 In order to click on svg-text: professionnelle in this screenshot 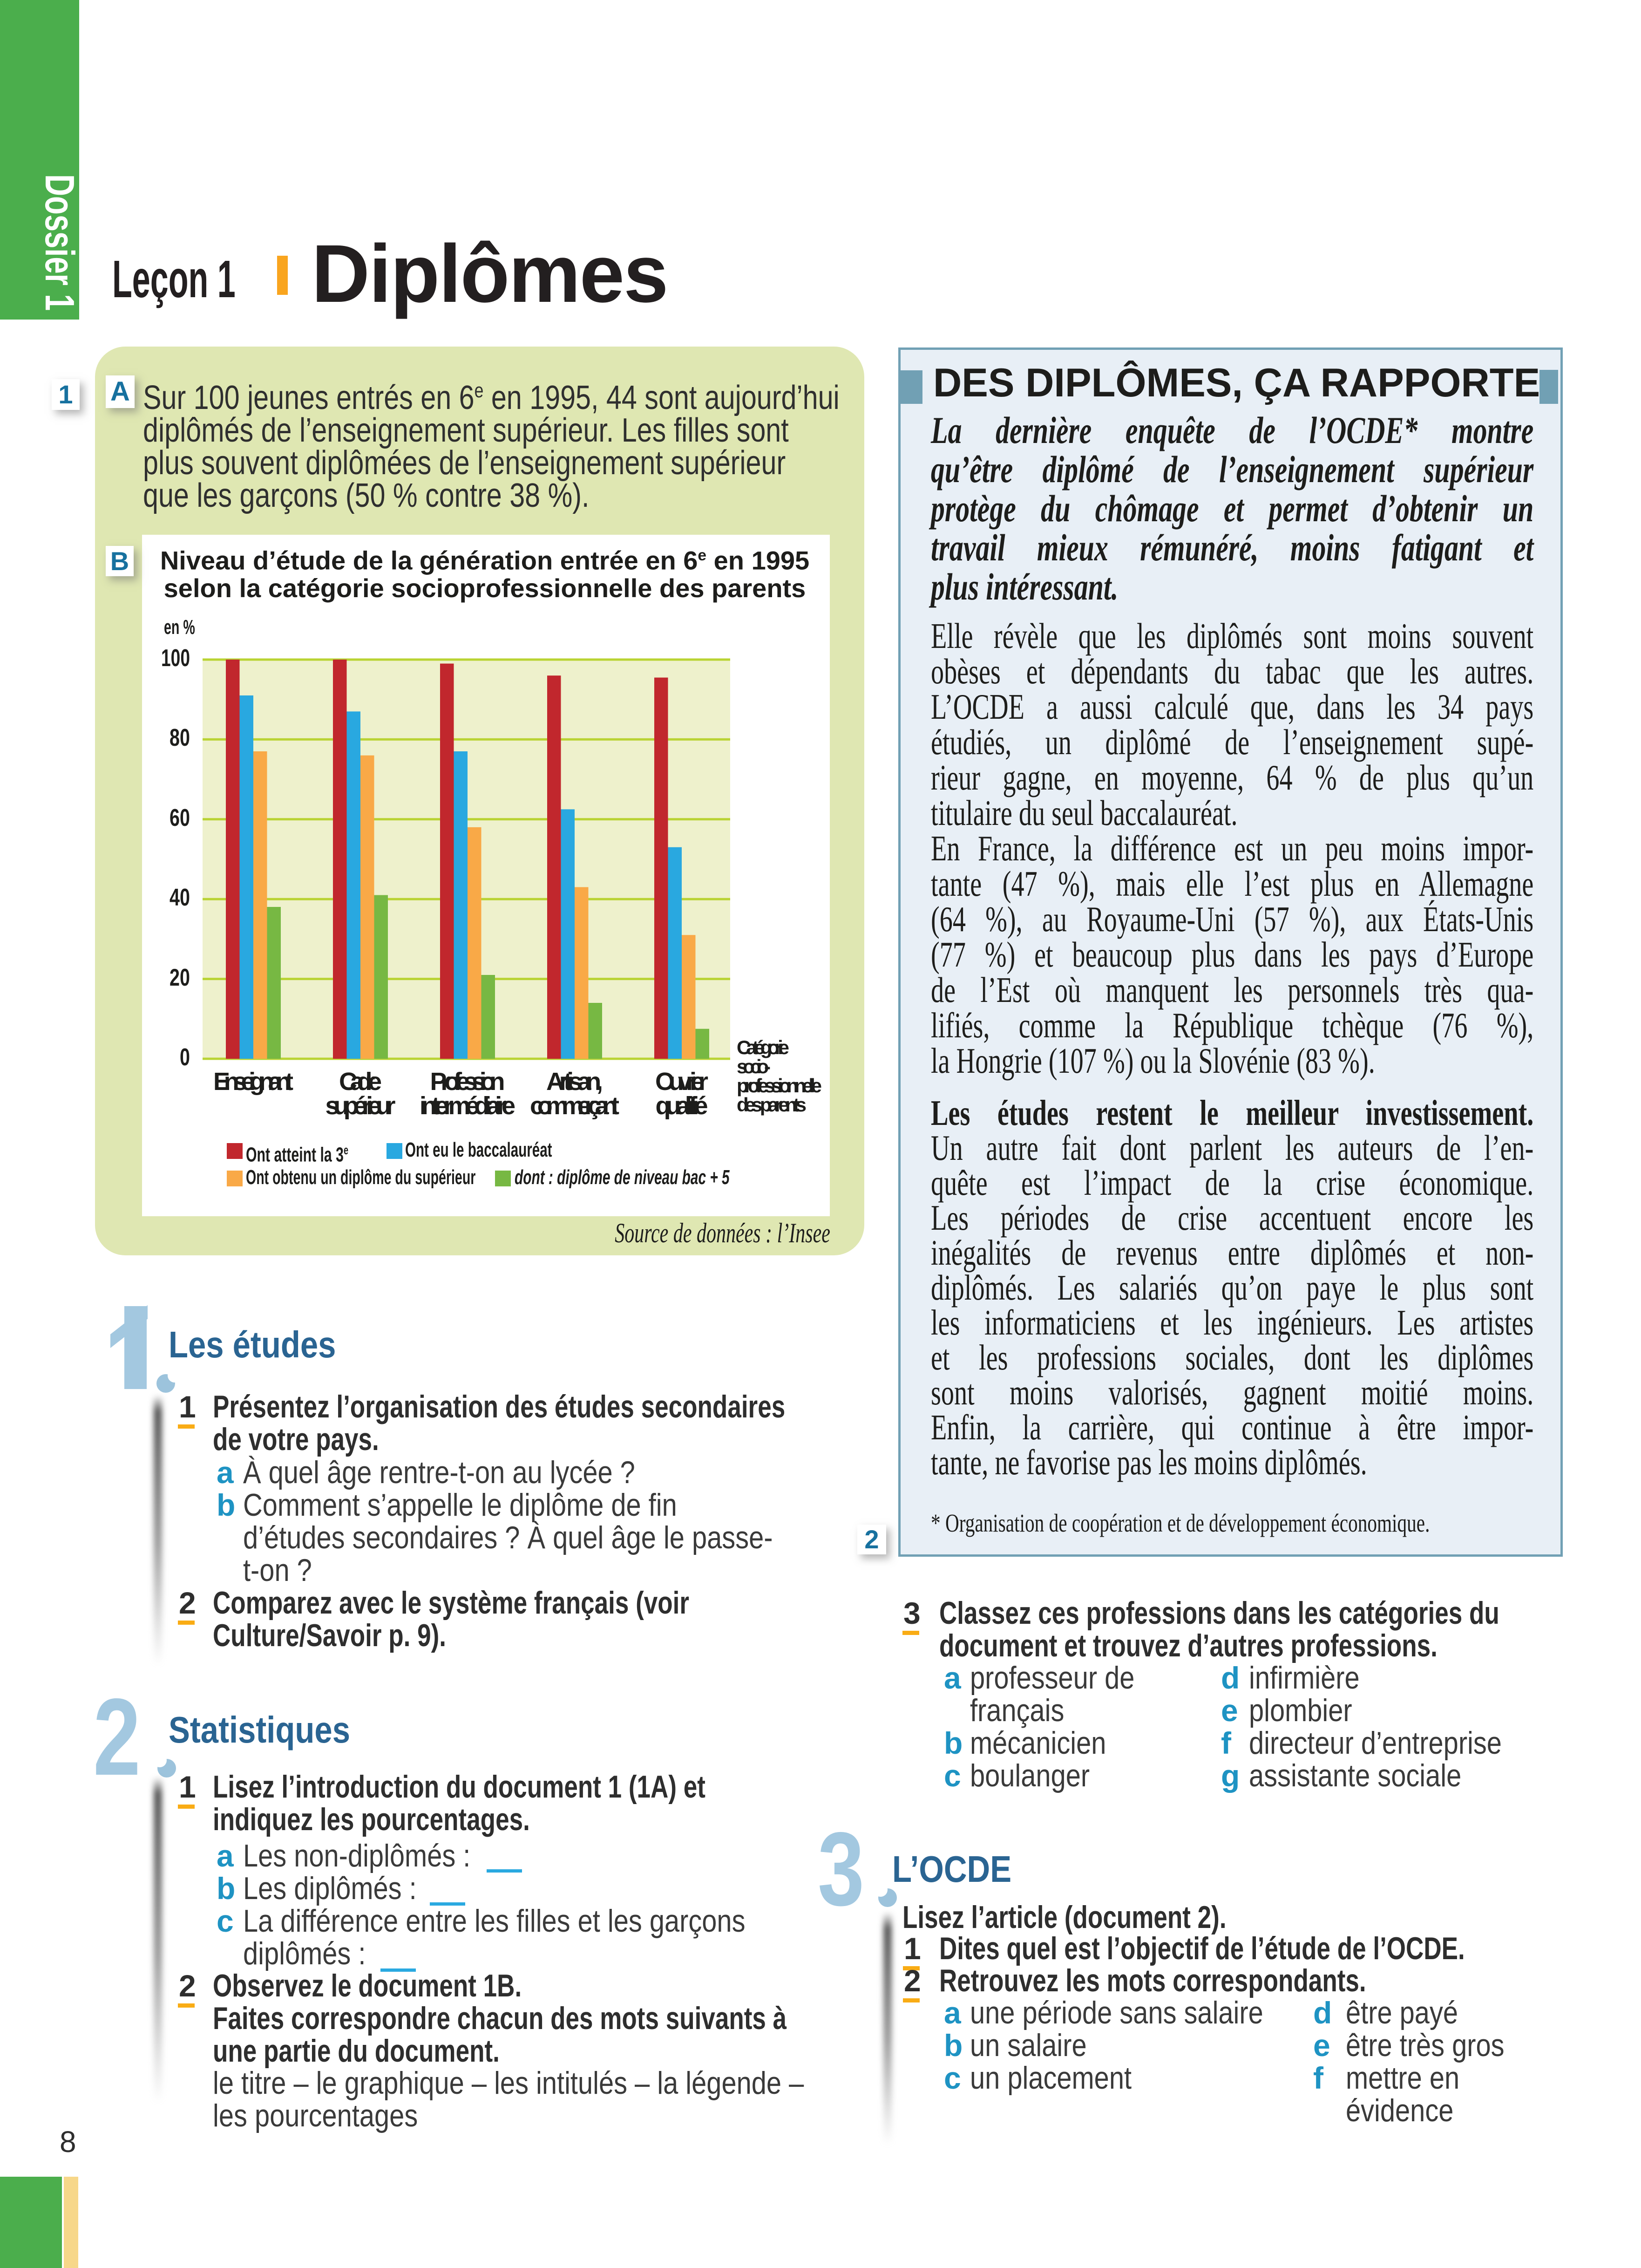, I will do `click(779, 1086)`.